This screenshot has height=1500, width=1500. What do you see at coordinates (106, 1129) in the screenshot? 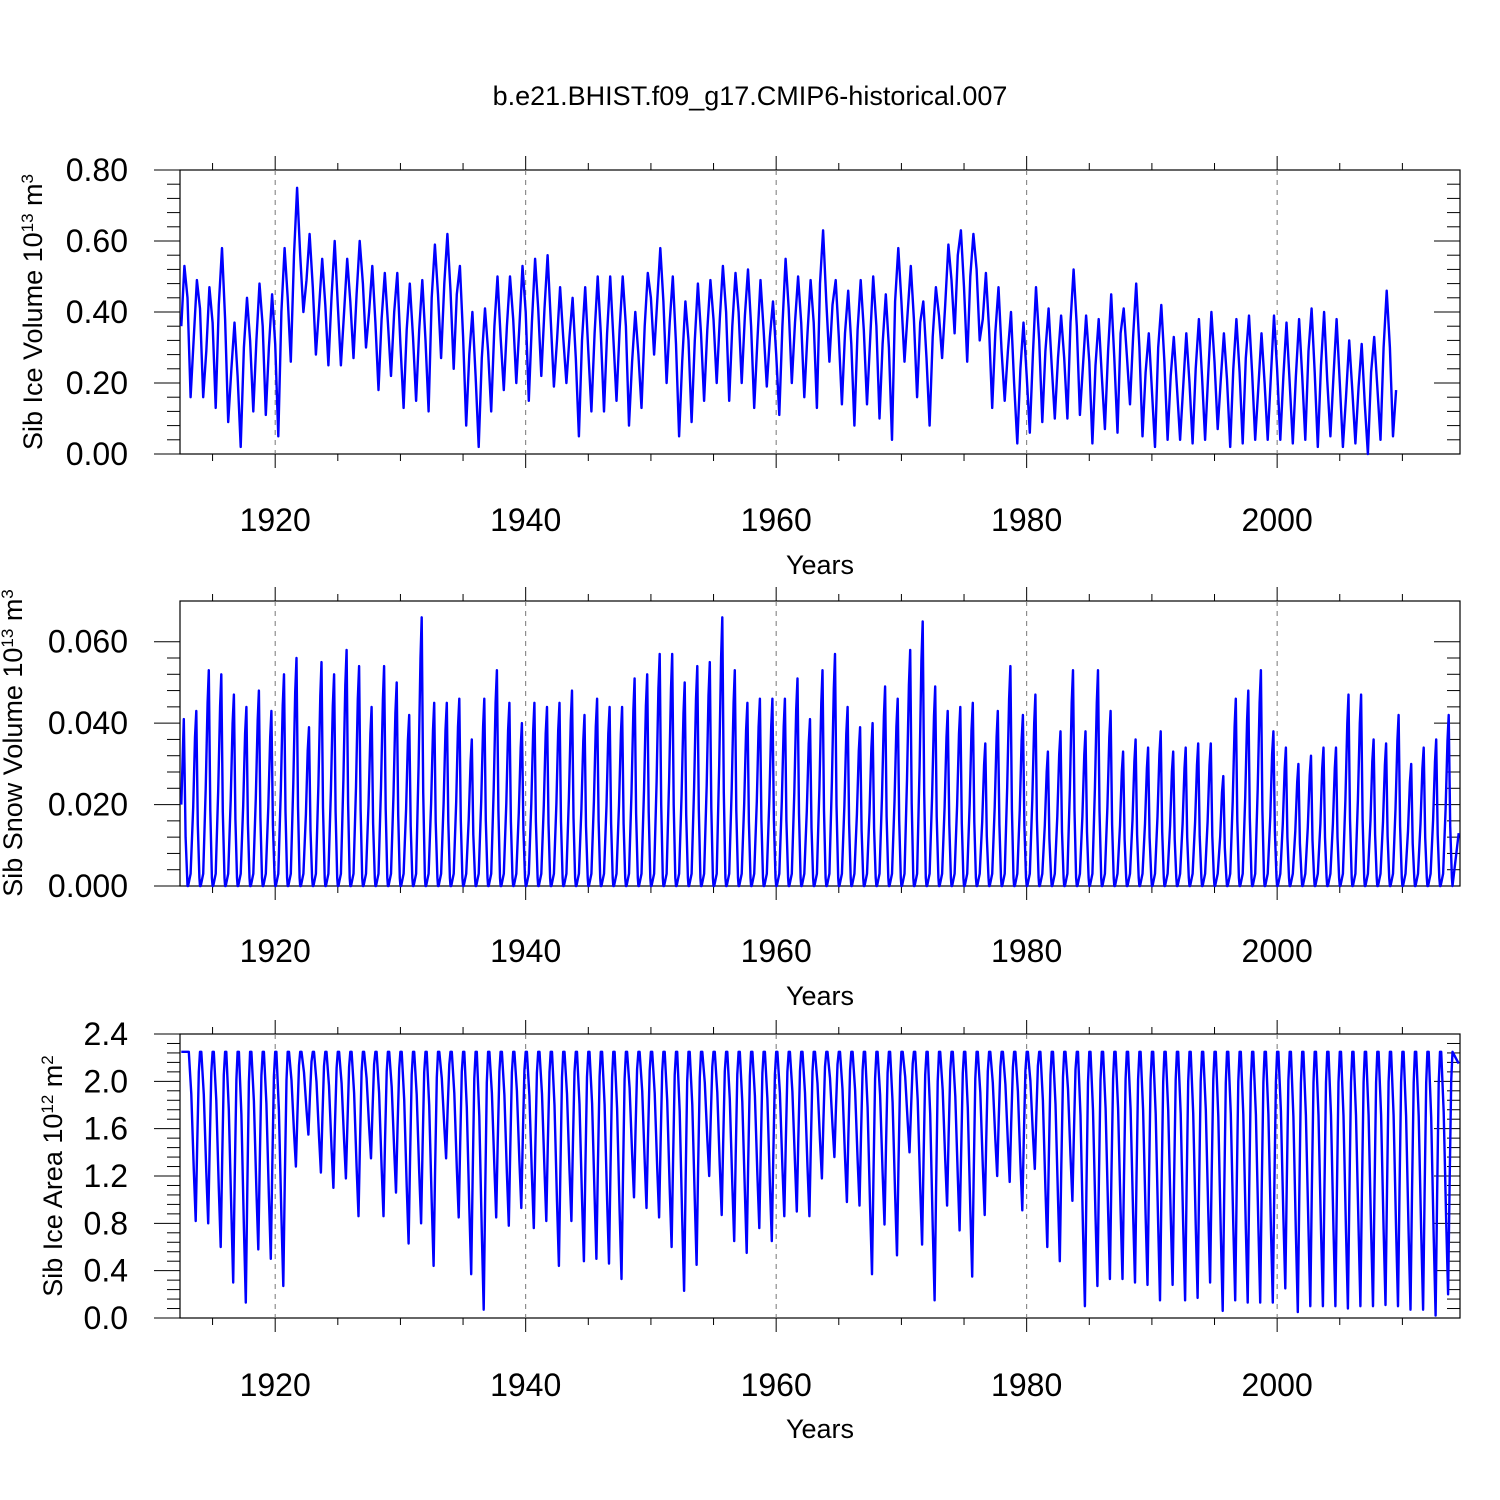
I see `ice-area-y-tick-label: 1.6` at bounding box center [106, 1129].